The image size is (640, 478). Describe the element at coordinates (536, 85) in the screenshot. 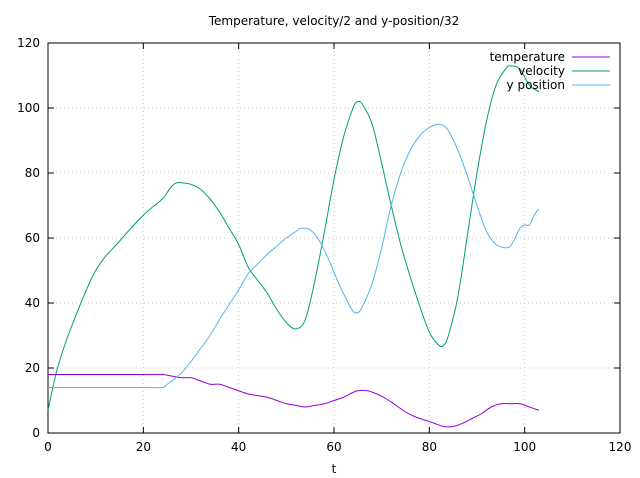

I see `legend-label-y-position: y position` at that location.